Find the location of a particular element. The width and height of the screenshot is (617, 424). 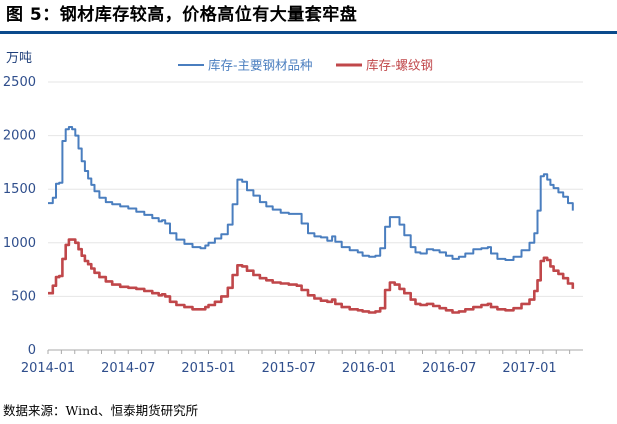

x-tick-label: 2016-01 is located at coordinates (369, 368).